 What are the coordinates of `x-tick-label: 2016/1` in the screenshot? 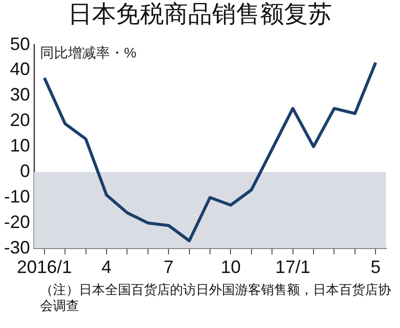 It's located at (44, 267).